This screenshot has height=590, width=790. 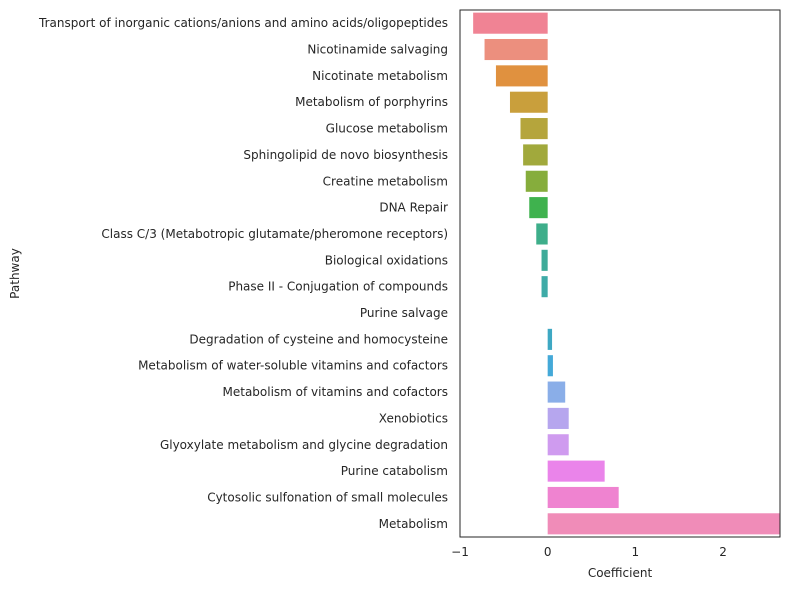 What do you see at coordinates (723, 552) in the screenshot?
I see `x-tick-label: 2` at bounding box center [723, 552].